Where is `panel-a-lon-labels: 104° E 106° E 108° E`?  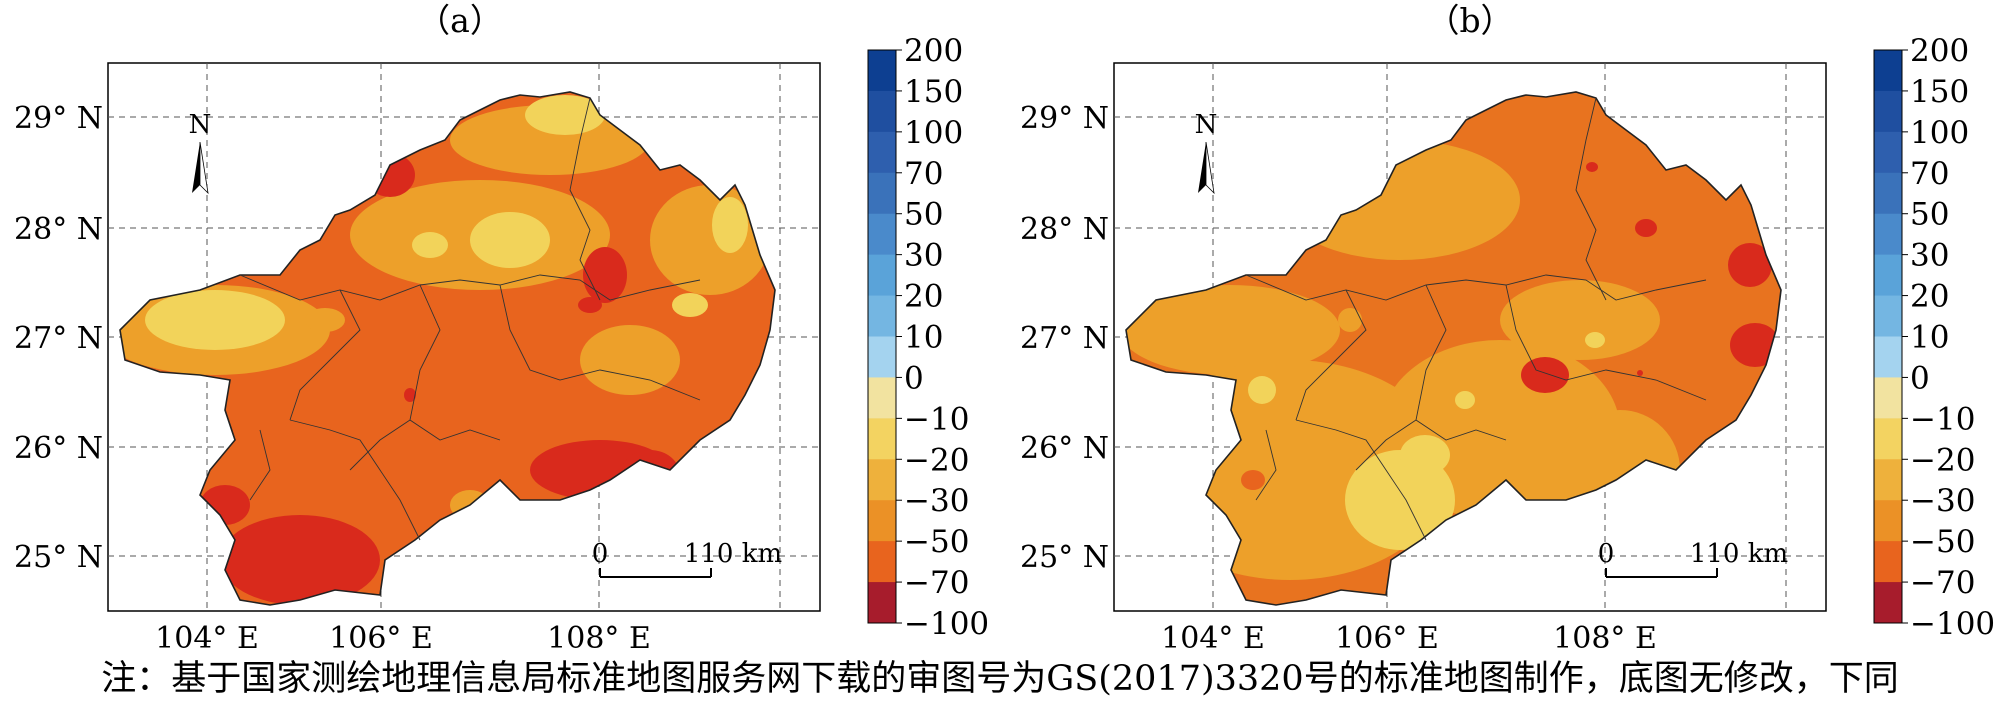
panel-a-lon-labels: 104° E 106° E 108° E is located at coordinates (403, 638).